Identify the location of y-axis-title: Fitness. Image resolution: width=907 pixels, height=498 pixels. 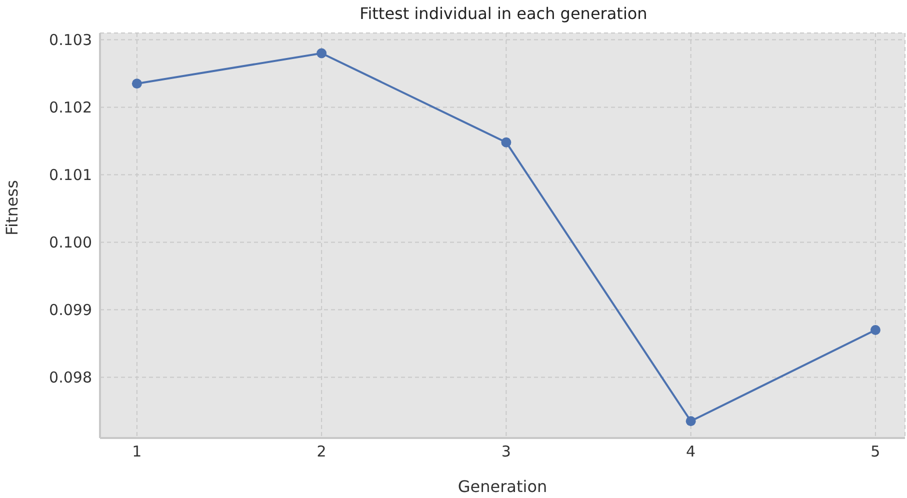
(12, 208).